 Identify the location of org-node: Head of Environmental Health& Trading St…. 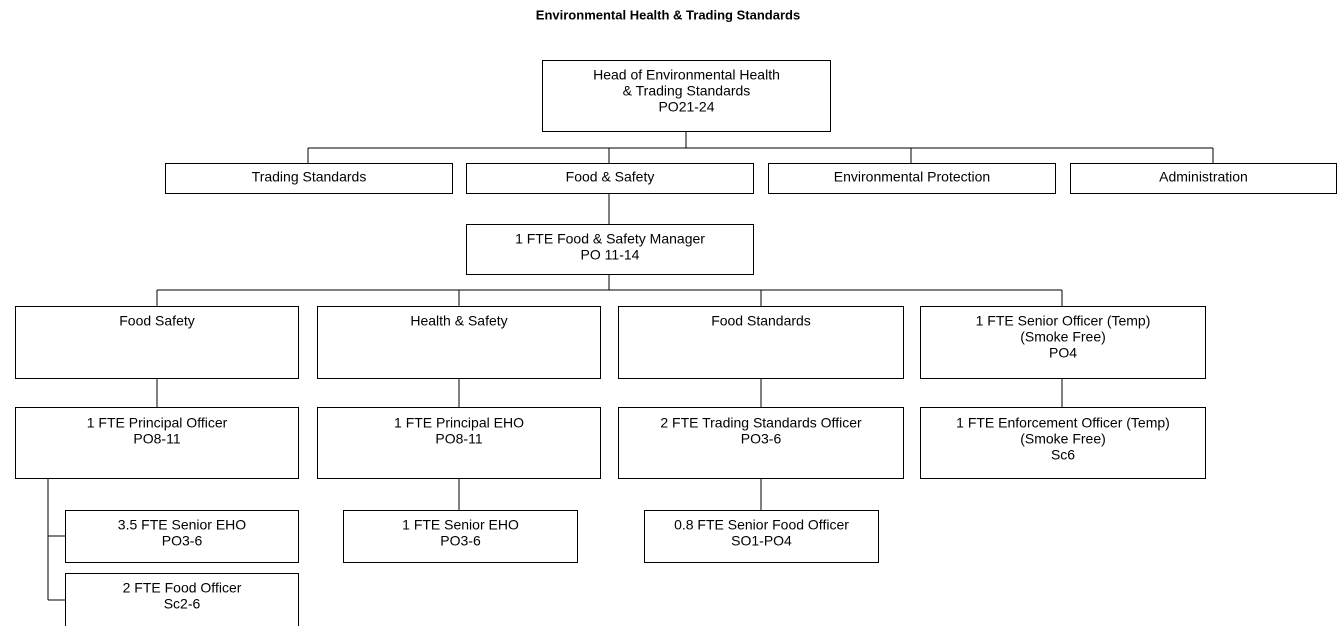
(686, 96).